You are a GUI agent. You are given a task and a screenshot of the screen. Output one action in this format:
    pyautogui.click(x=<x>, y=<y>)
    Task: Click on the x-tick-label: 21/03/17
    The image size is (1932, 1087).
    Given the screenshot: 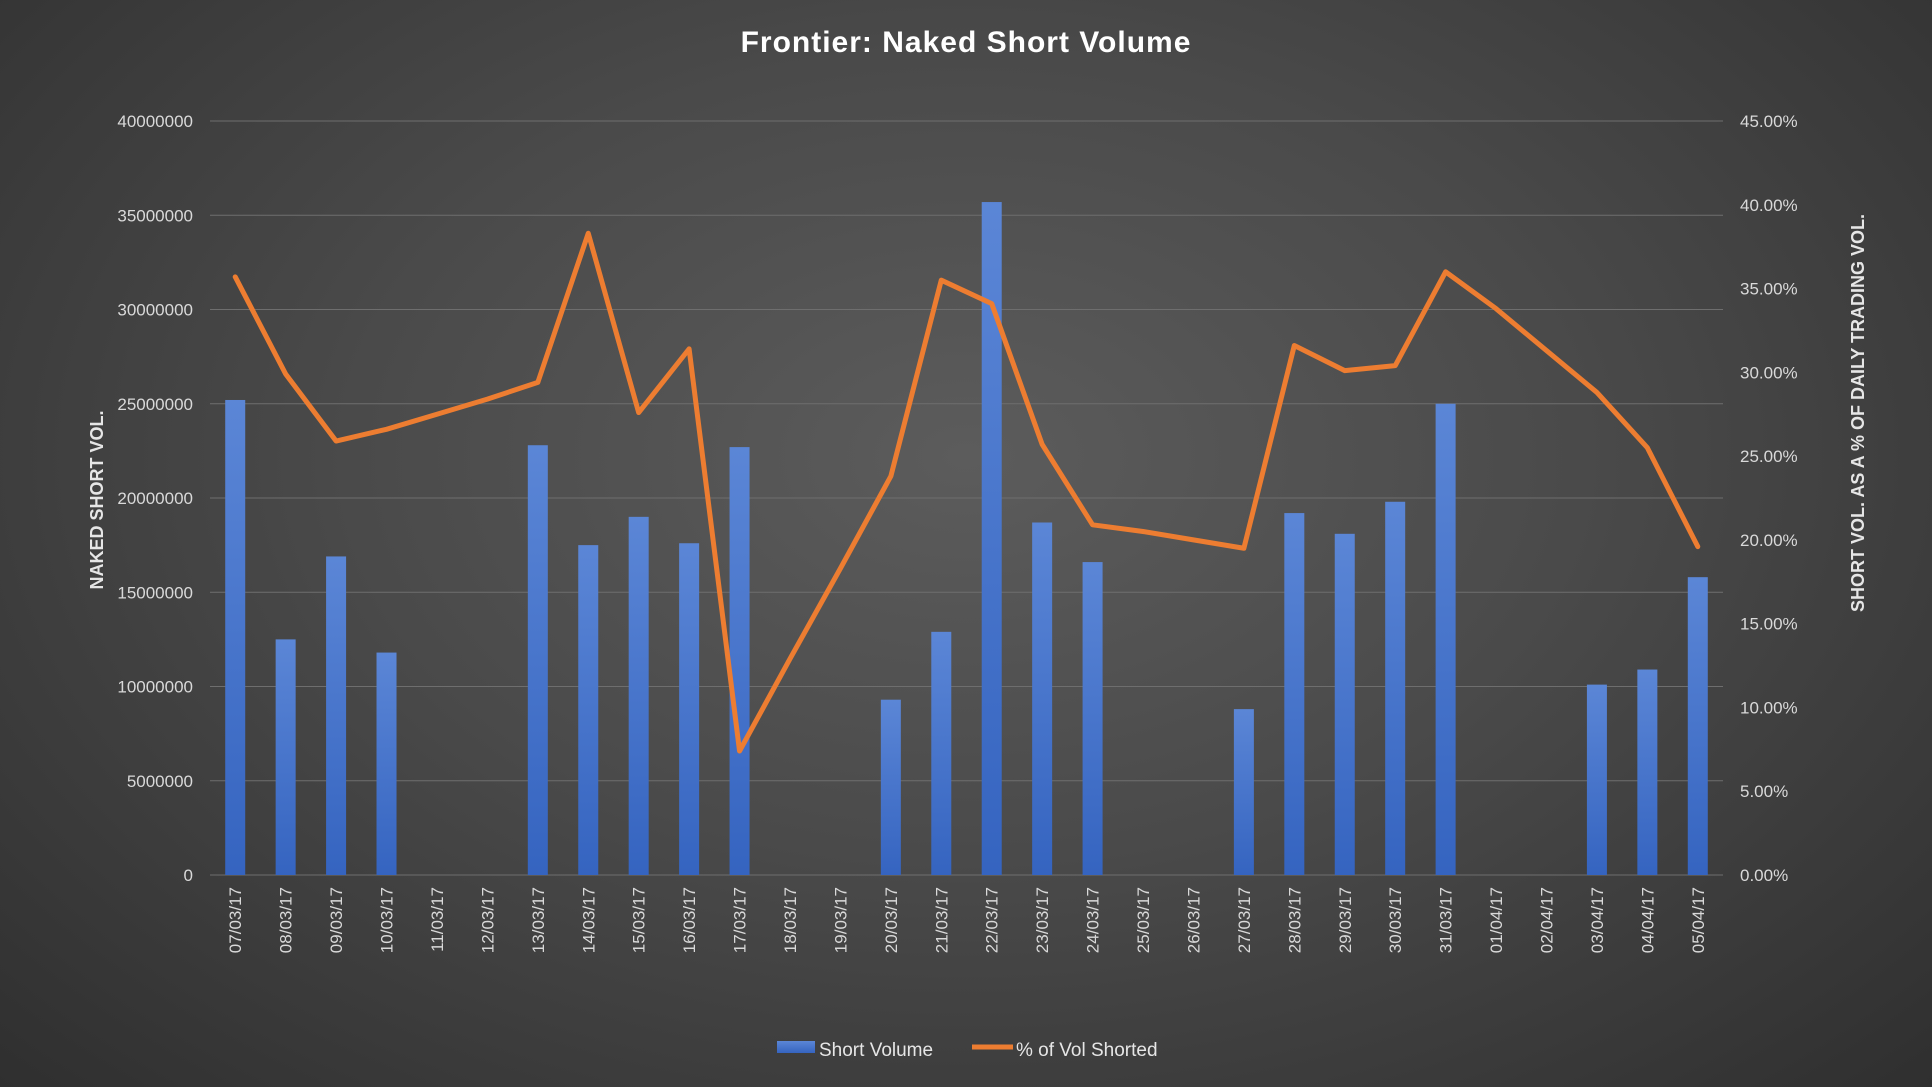 What is the action you would take?
    pyautogui.click(x=941, y=920)
    